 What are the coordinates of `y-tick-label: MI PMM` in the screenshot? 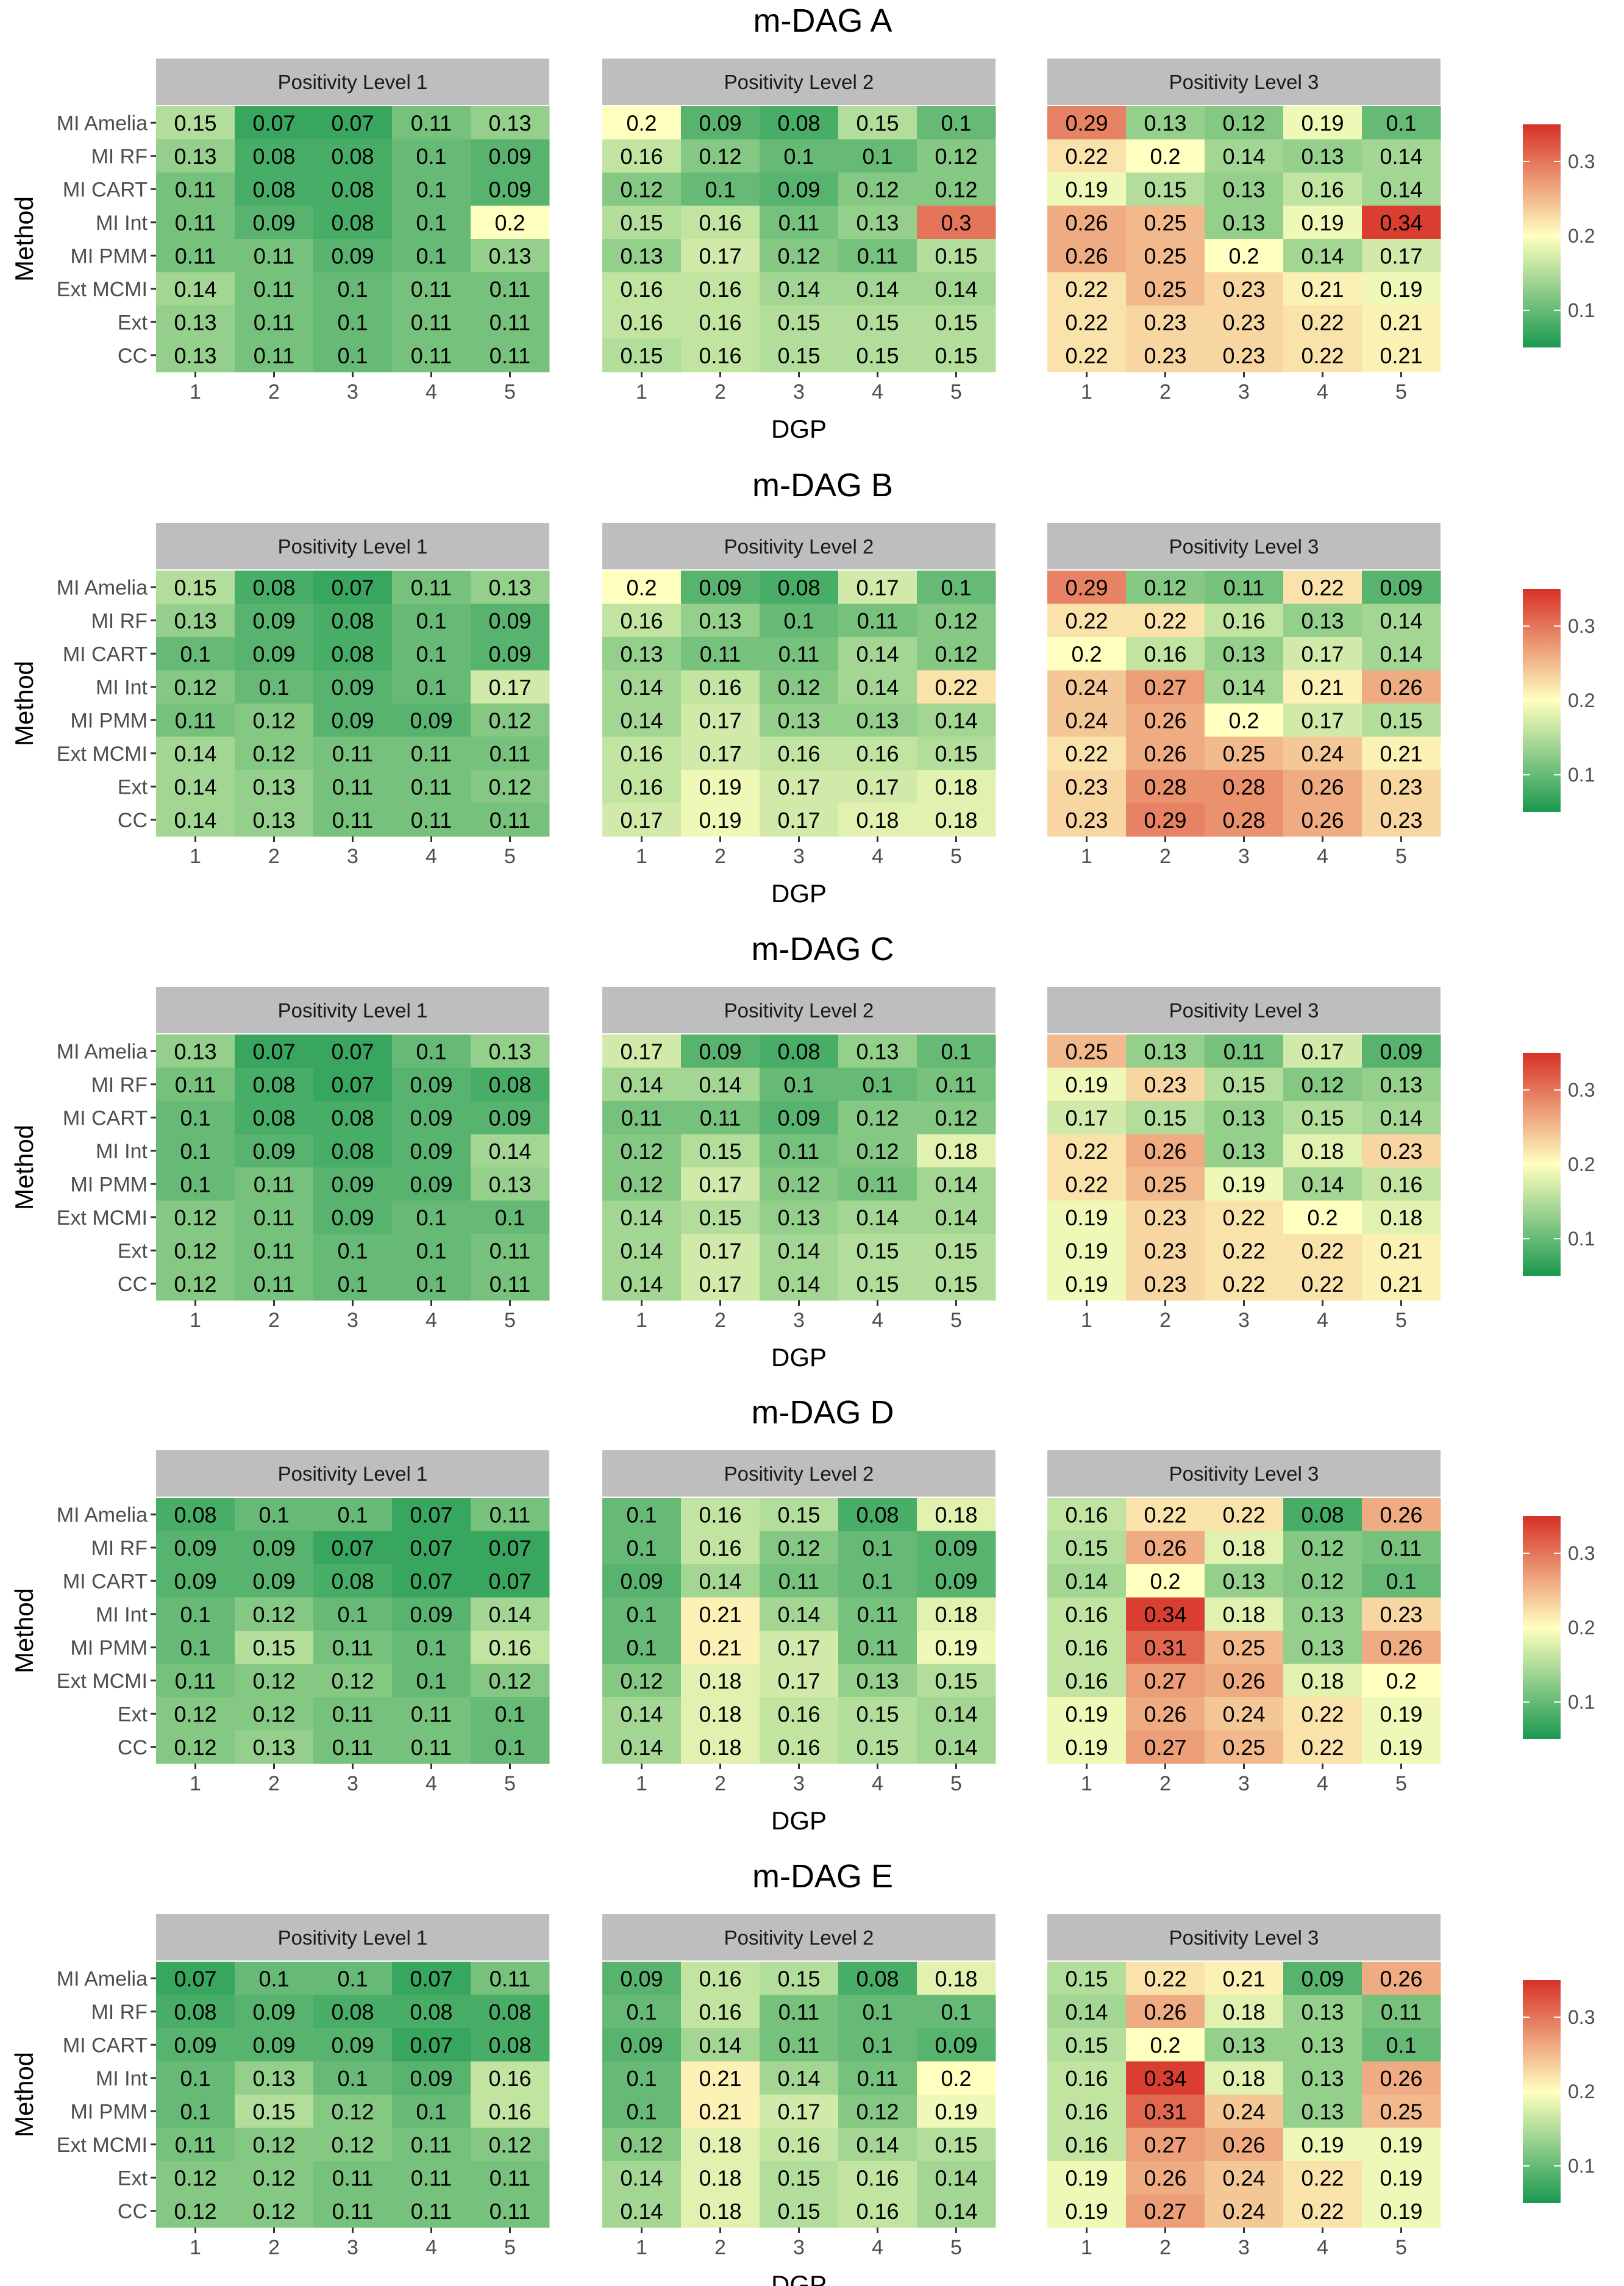 It's located at (109, 721).